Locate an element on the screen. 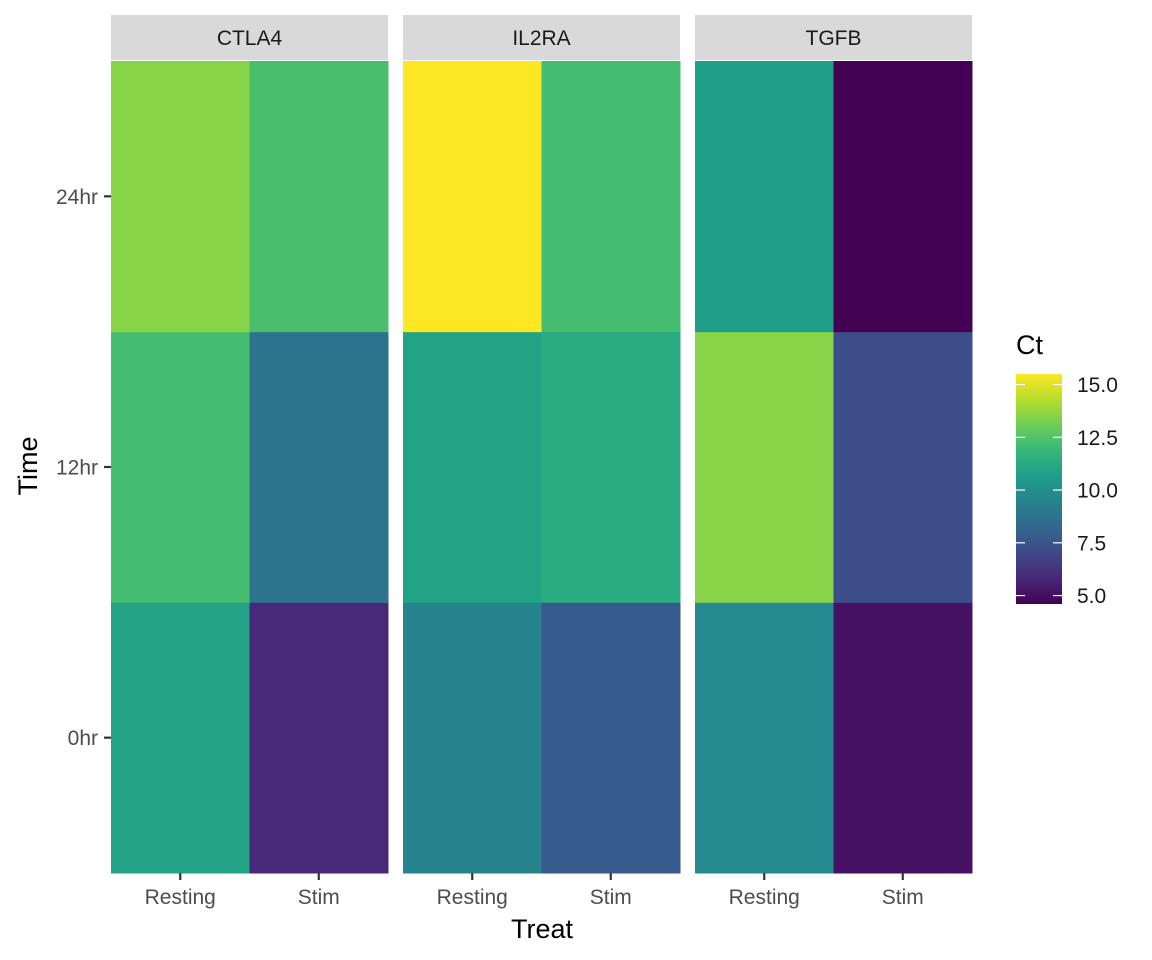  legend-label: 12.5 is located at coordinates (1097, 438).